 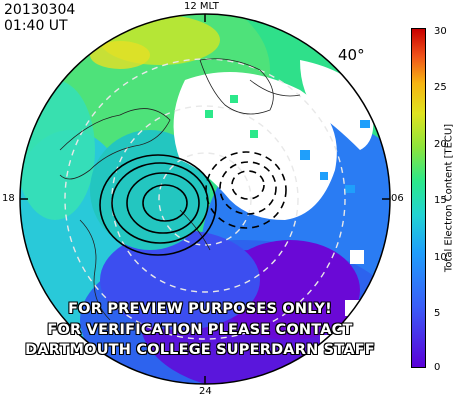 What do you see at coordinates (201, 6) in the screenshot?
I see `mlt-top-label: 12 MLT` at bounding box center [201, 6].